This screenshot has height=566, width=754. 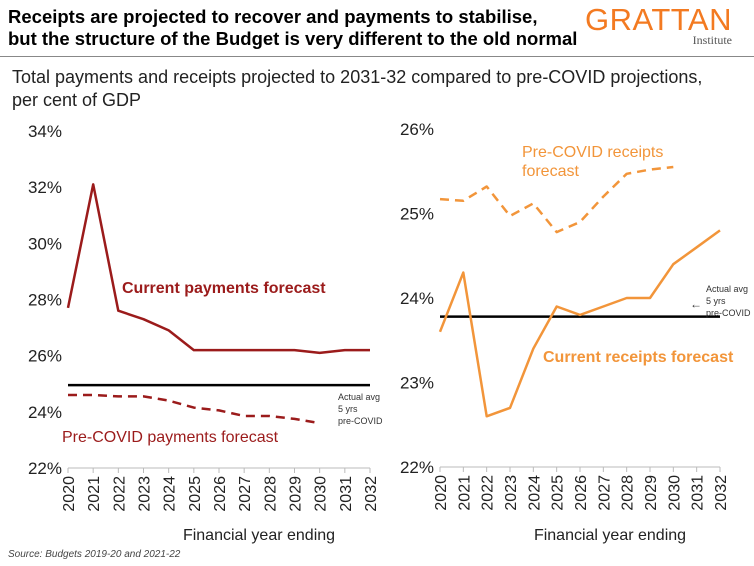 I want to click on y-tick-label: 28%, so click(x=45, y=300).